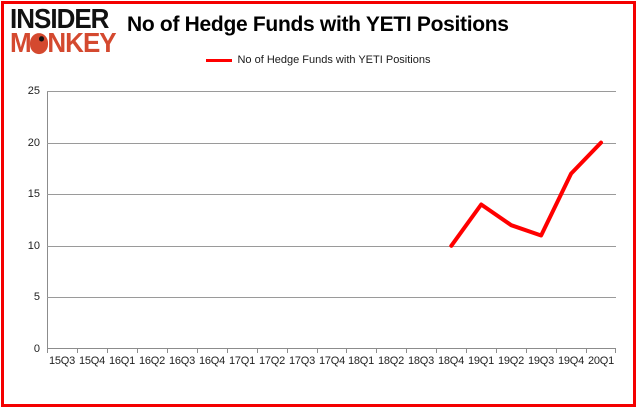 The width and height of the screenshot is (637, 408). What do you see at coordinates (62, 361) in the screenshot?
I see `x-axis-label: 15Q3` at bounding box center [62, 361].